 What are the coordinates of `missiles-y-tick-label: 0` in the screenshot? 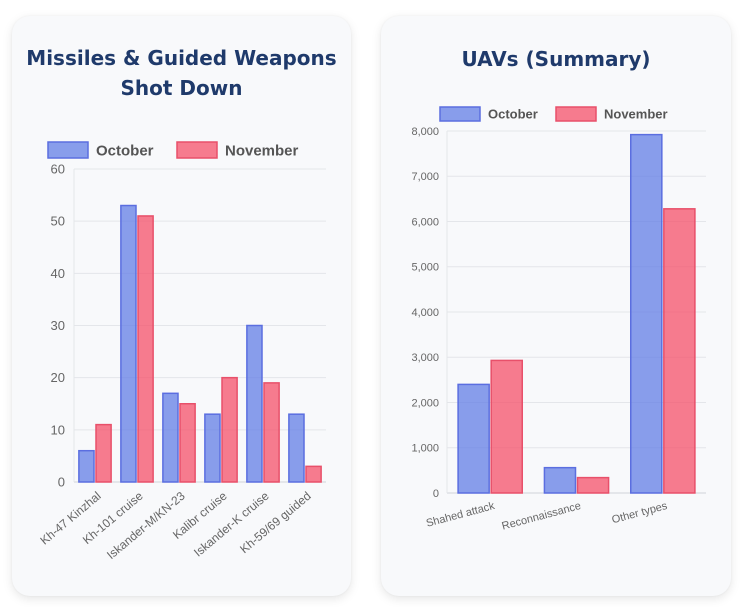 It's located at (61, 482).